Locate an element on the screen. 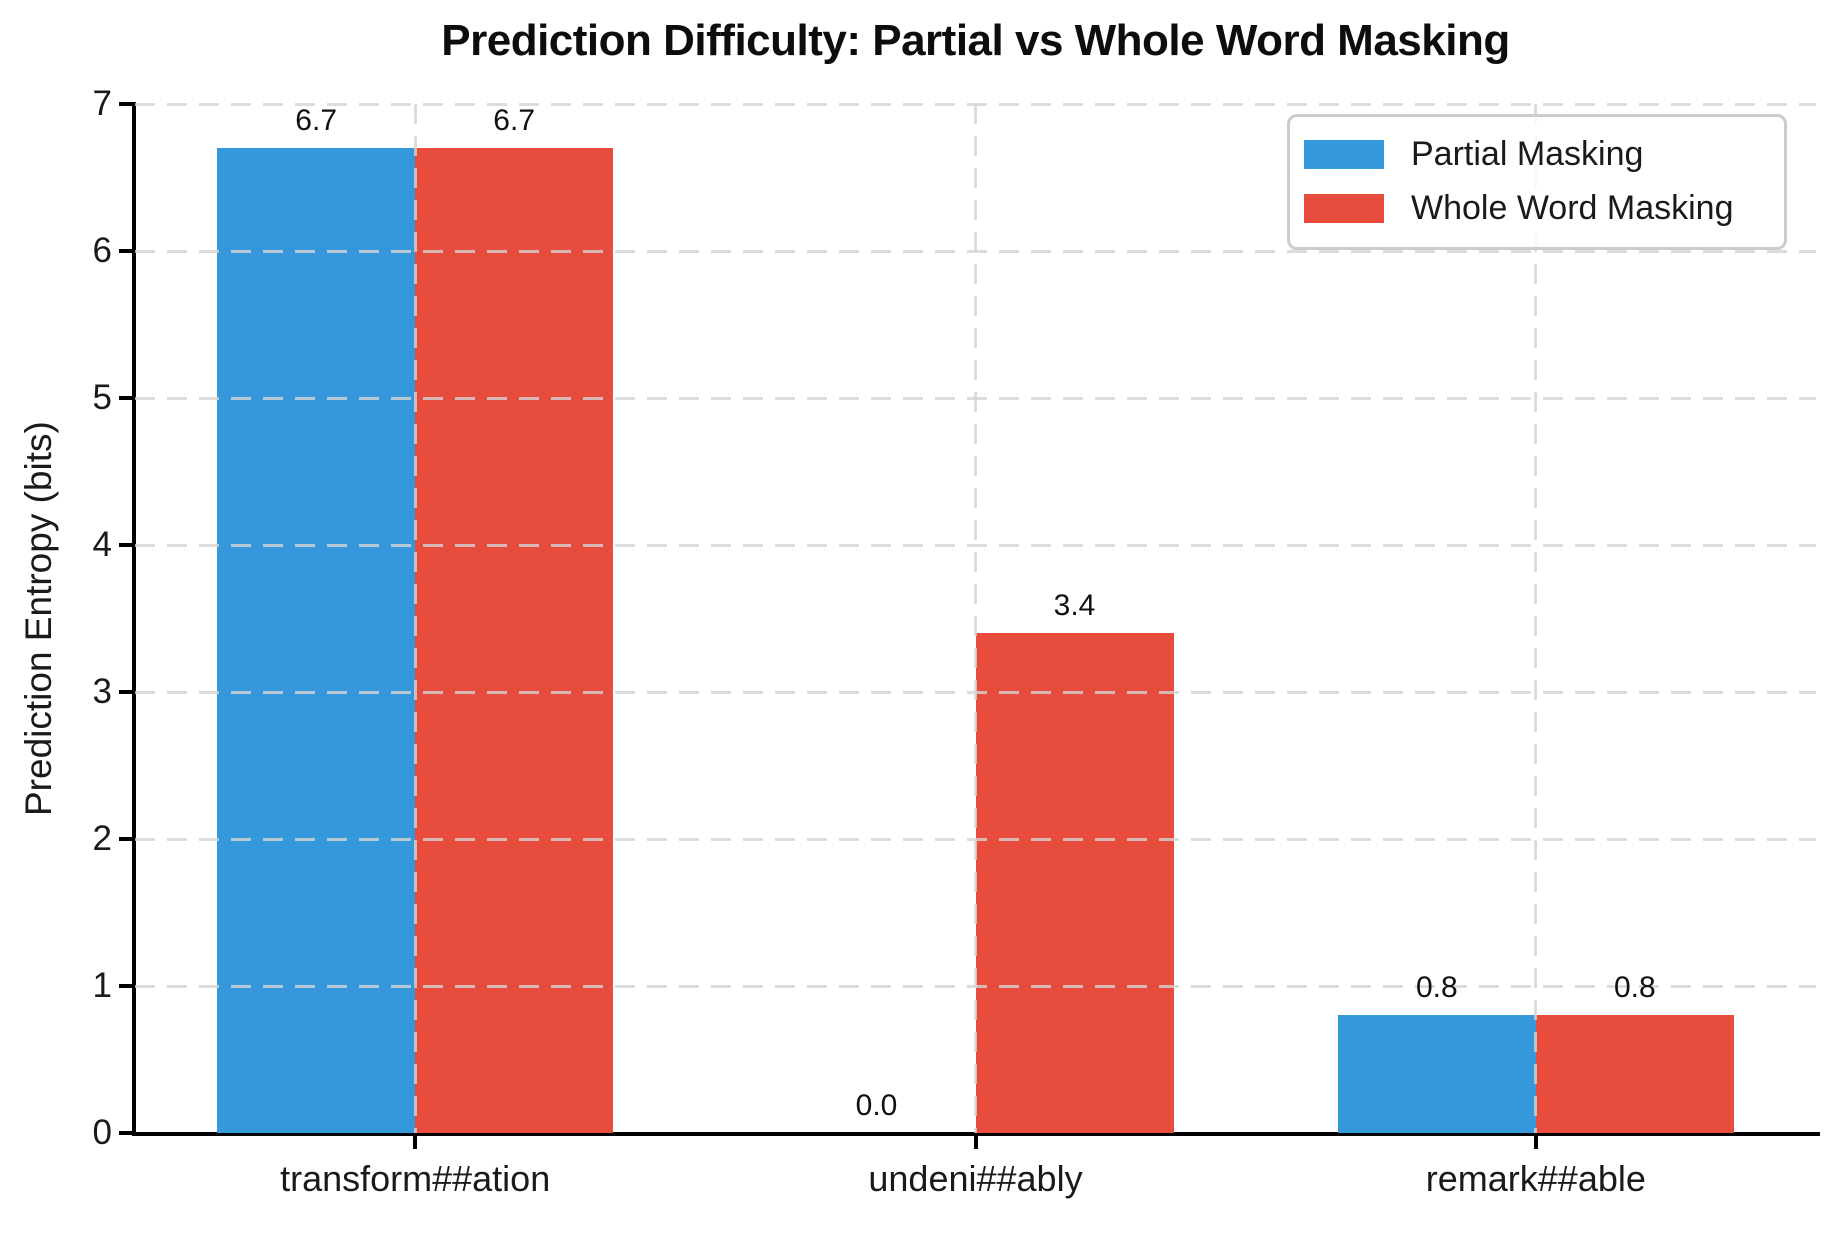 The width and height of the screenshot is (1834, 1234). legend-item-whole-word-masking: Whole Word Masking is located at coordinates (1544, 208).